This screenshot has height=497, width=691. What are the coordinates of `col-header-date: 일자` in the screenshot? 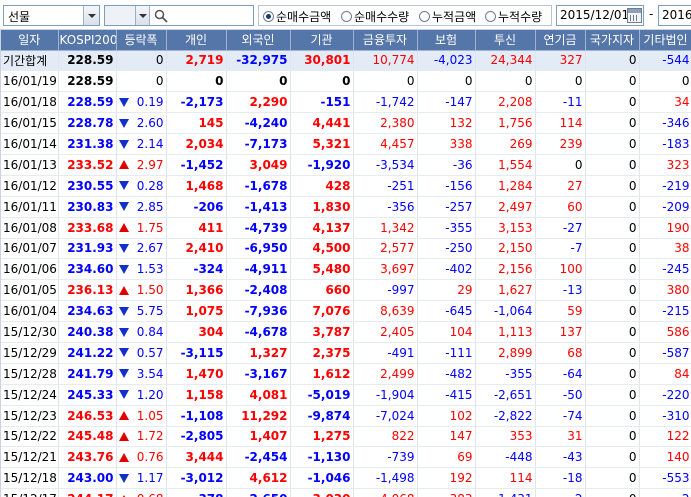 It's located at (30, 40).